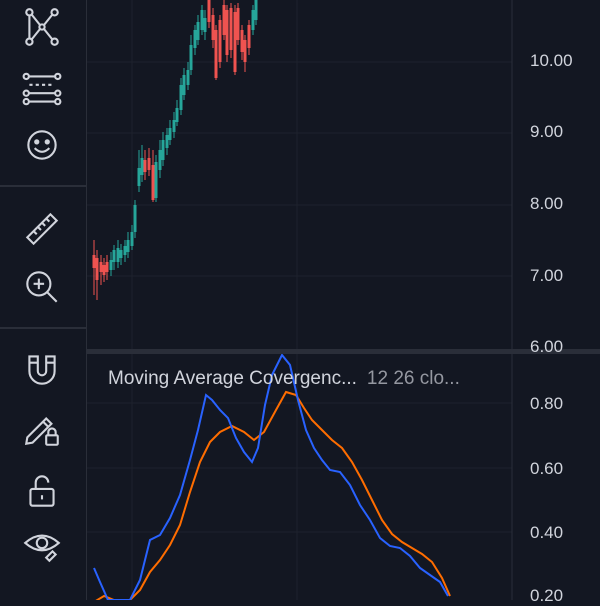 Image resolution: width=600 pixels, height=606 pixels. I want to click on pattern-tool-button, so click(42, 27).